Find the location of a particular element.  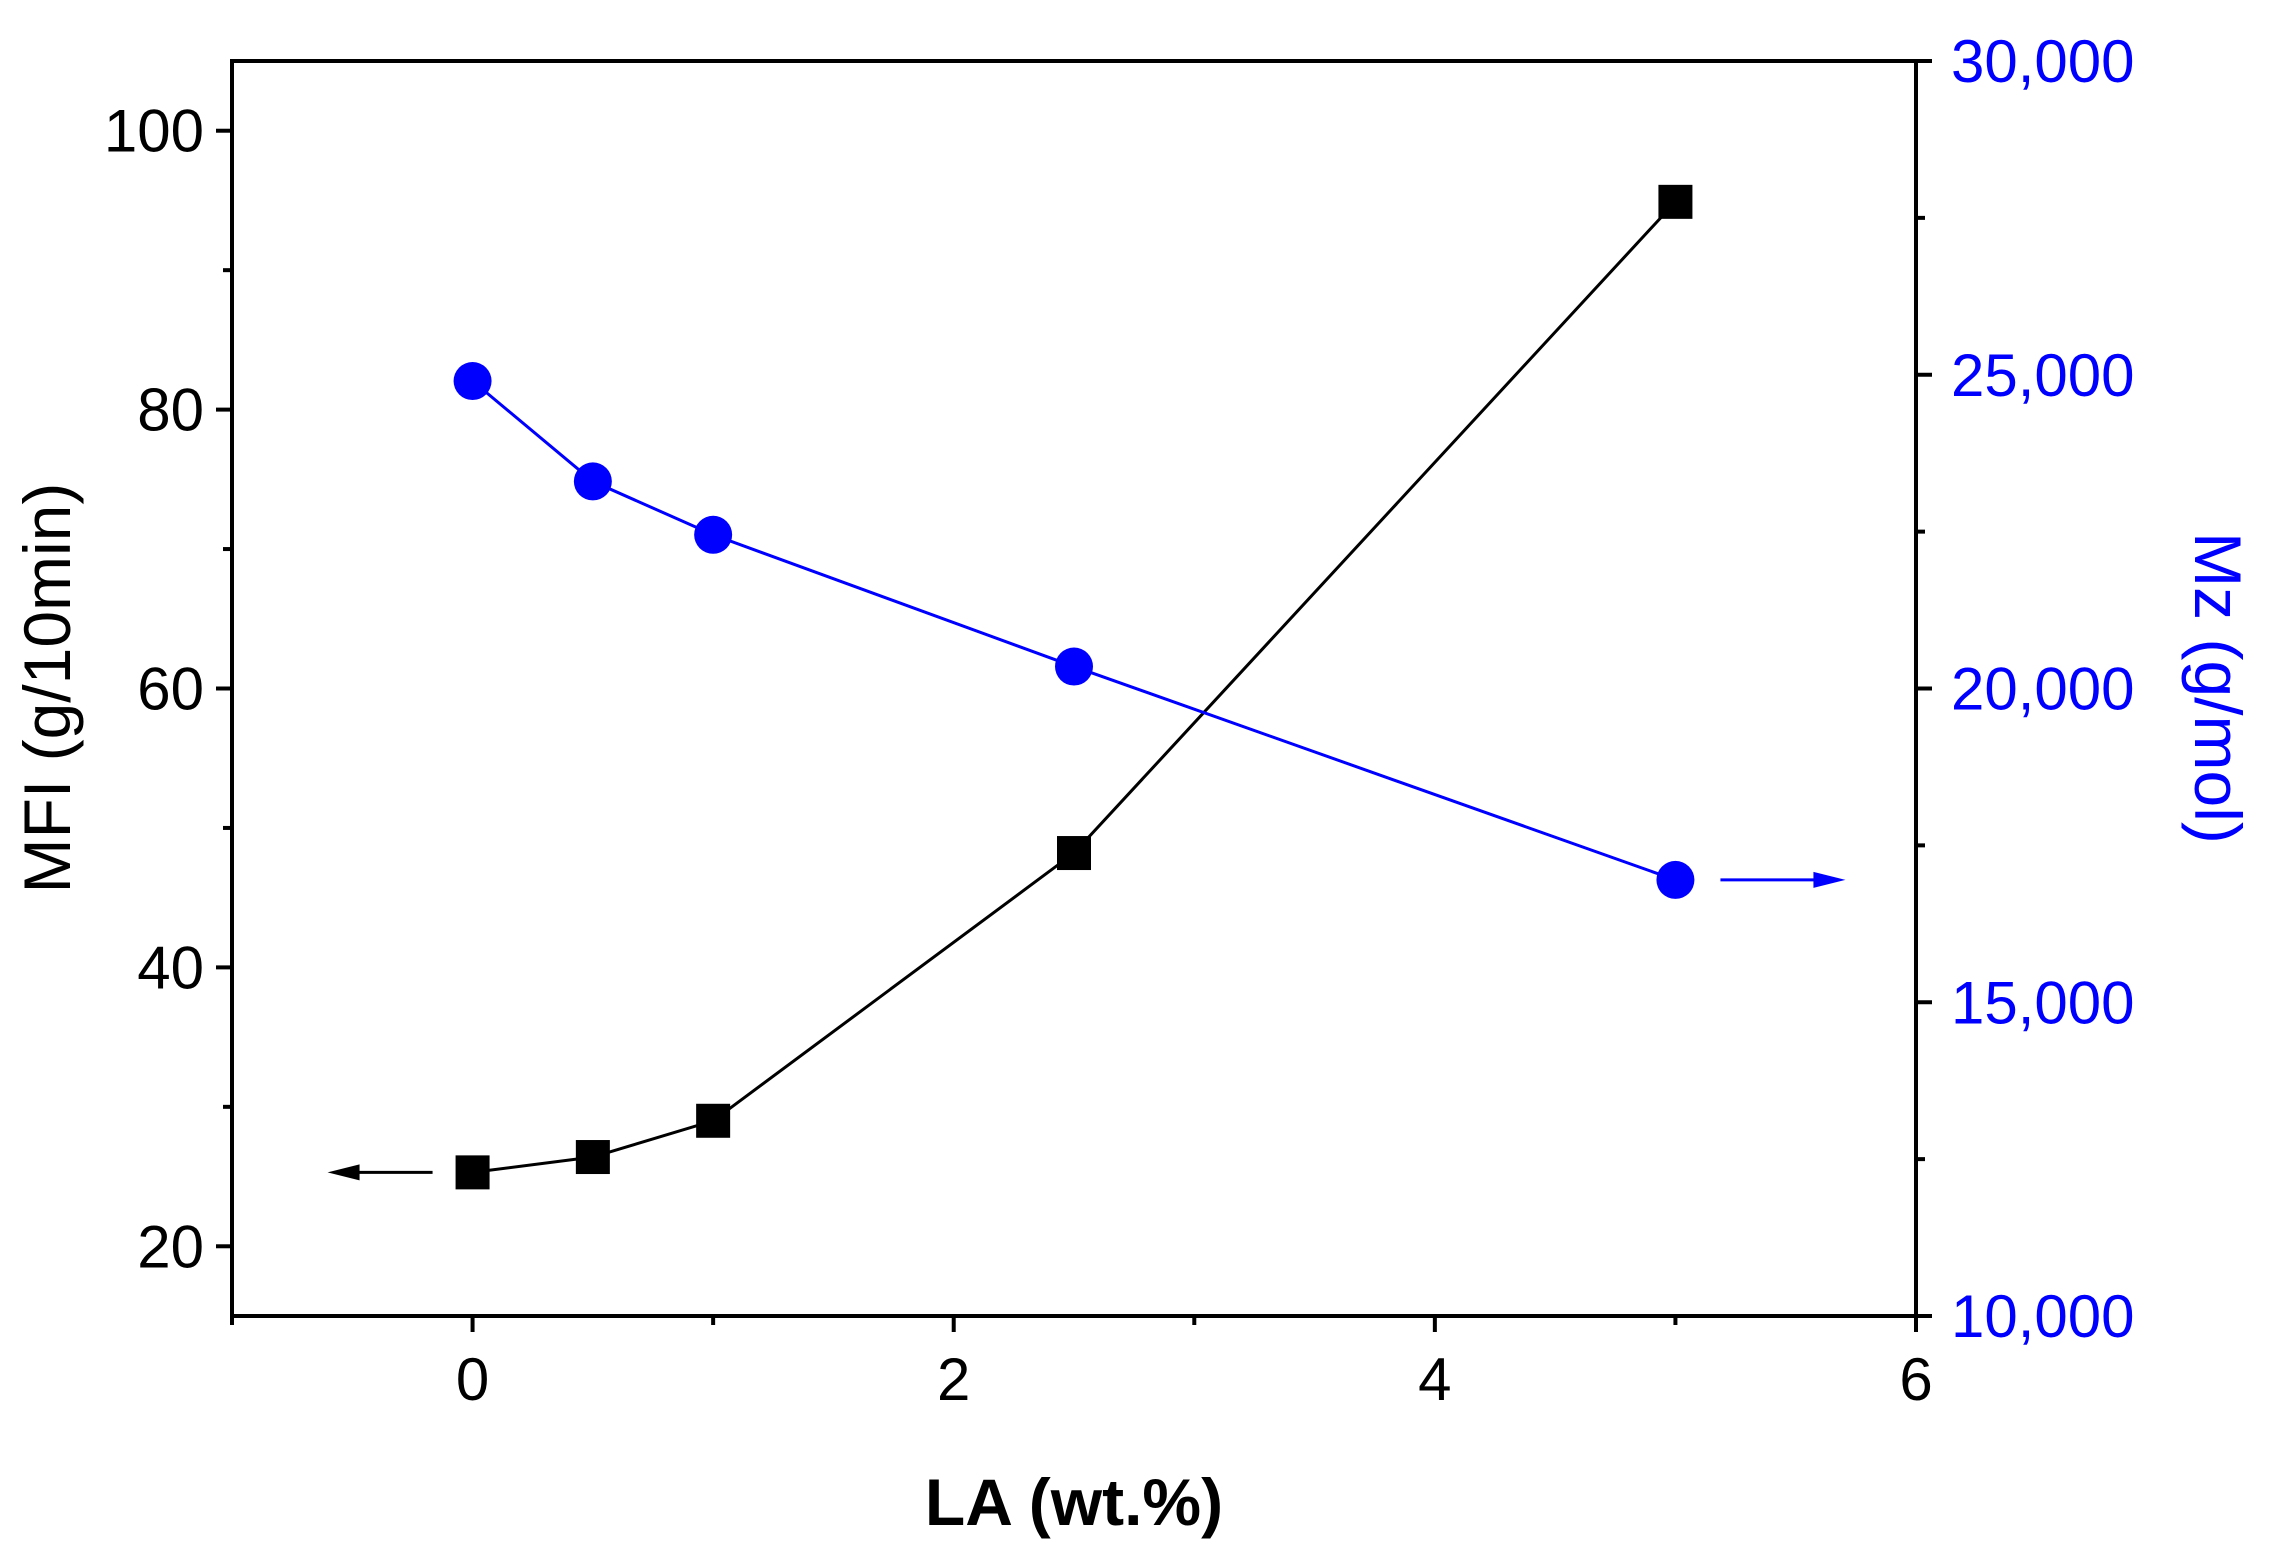

y-right-tick-label: 30,000 is located at coordinates (2043, 61).